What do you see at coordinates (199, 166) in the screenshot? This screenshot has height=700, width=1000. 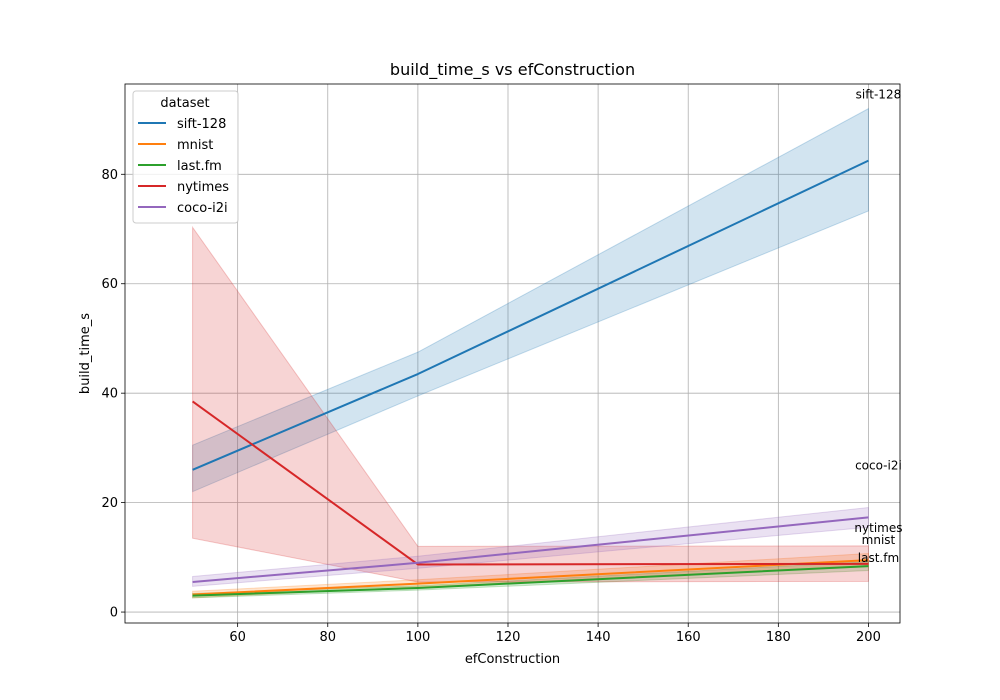 I see `legend-label-last.fm: last.fm` at bounding box center [199, 166].